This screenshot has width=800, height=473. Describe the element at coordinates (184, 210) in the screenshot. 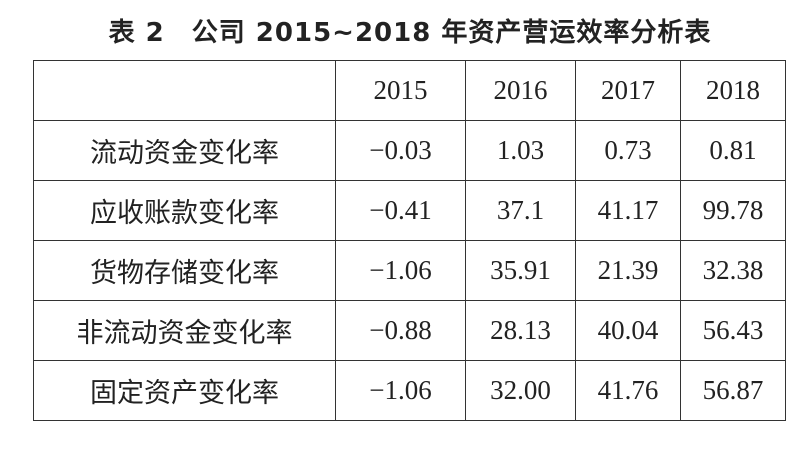

I see `row-label: 应收账款变化率` at that location.